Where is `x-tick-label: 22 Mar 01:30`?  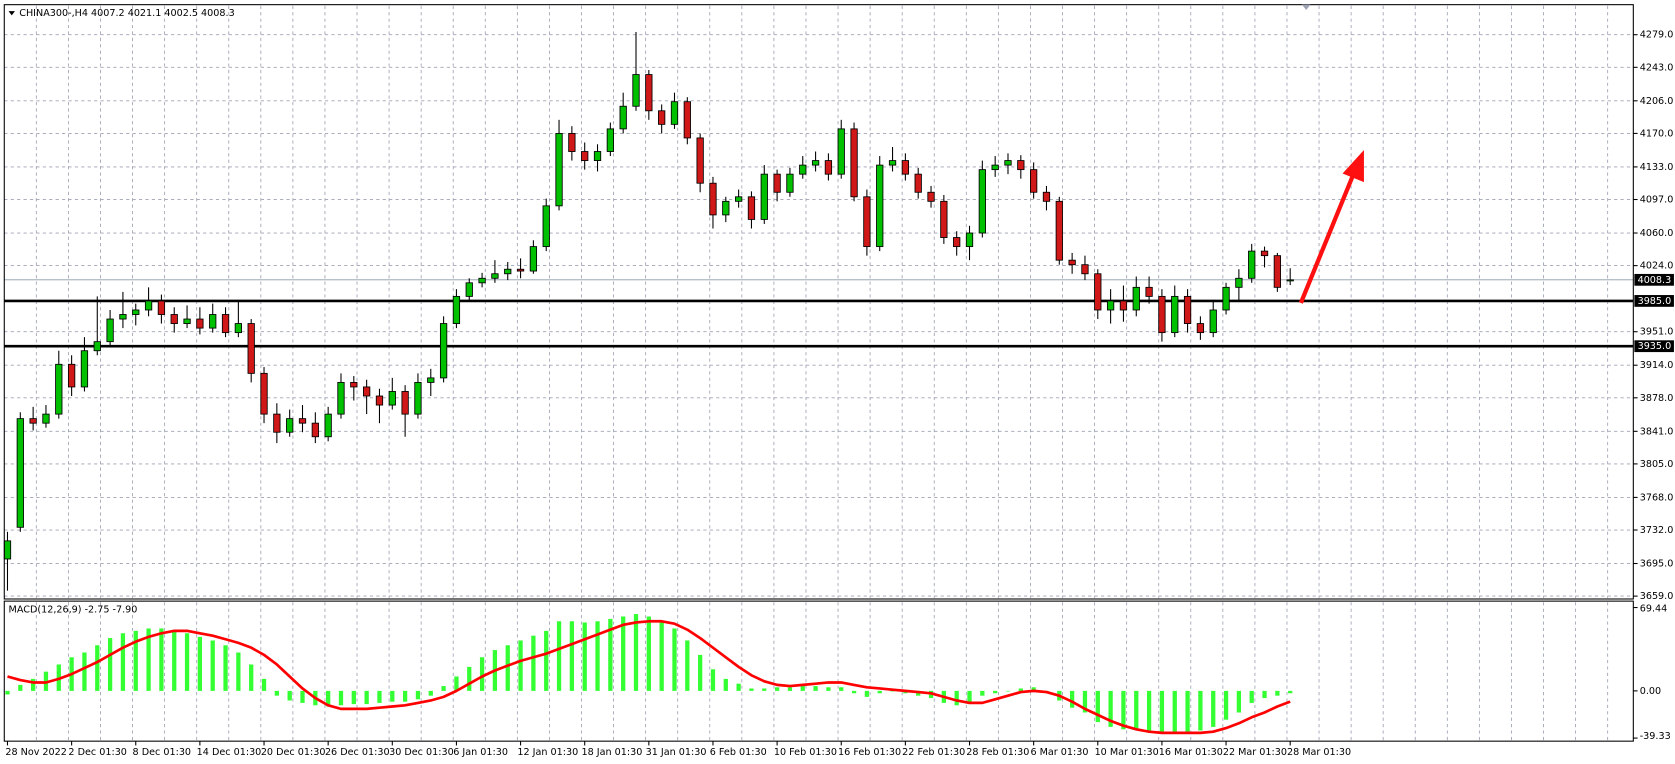
x-tick-label: 22 Mar 01:30 is located at coordinates (1255, 752).